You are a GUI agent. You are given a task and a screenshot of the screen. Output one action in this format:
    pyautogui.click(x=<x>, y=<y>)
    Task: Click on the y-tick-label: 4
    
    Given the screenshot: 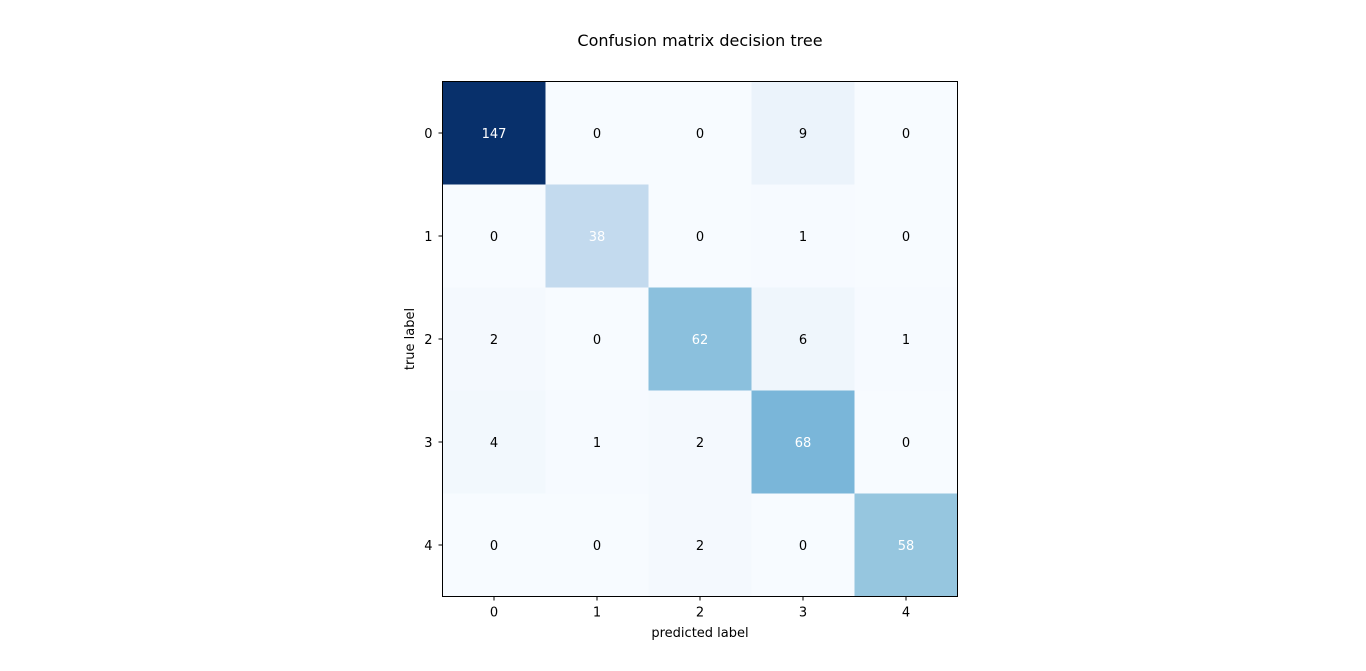 What is the action you would take?
    pyautogui.click(x=428, y=546)
    